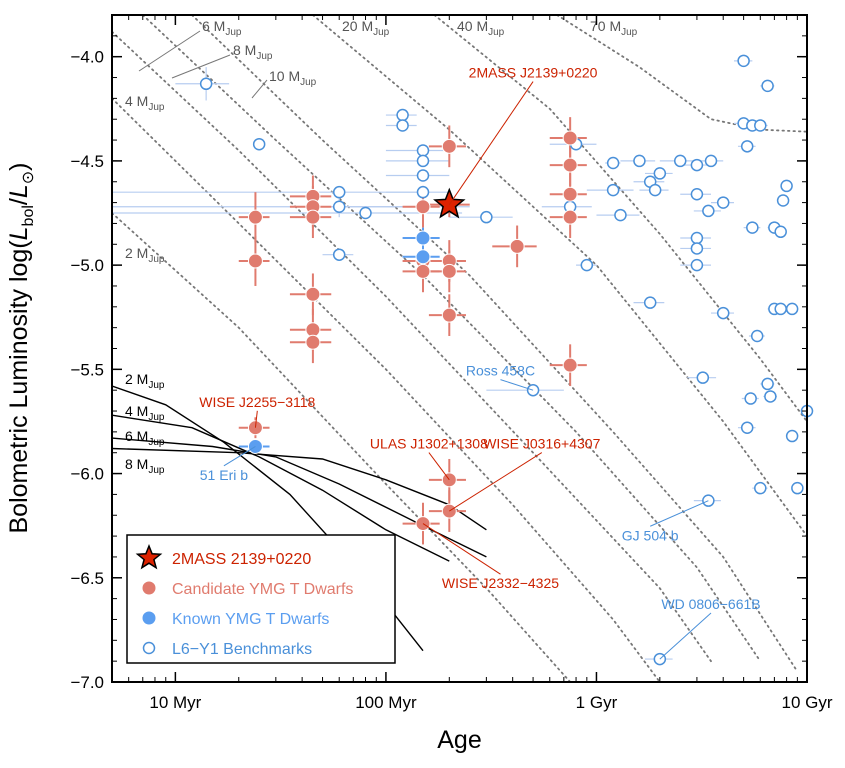 The image size is (845, 768). Describe the element at coordinates (175, 702) in the screenshot. I see `x-tick-label: 10 Myr` at that location.